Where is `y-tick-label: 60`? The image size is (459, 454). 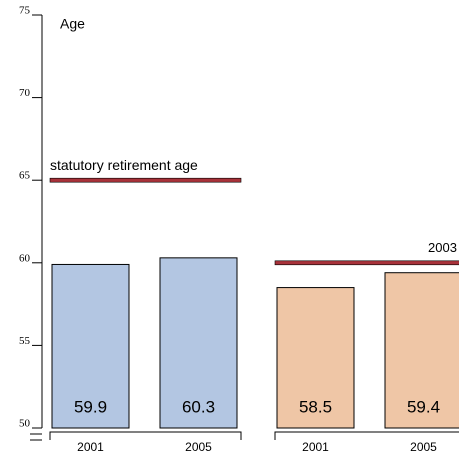
y-tick-label: 60 is located at coordinates (25, 258).